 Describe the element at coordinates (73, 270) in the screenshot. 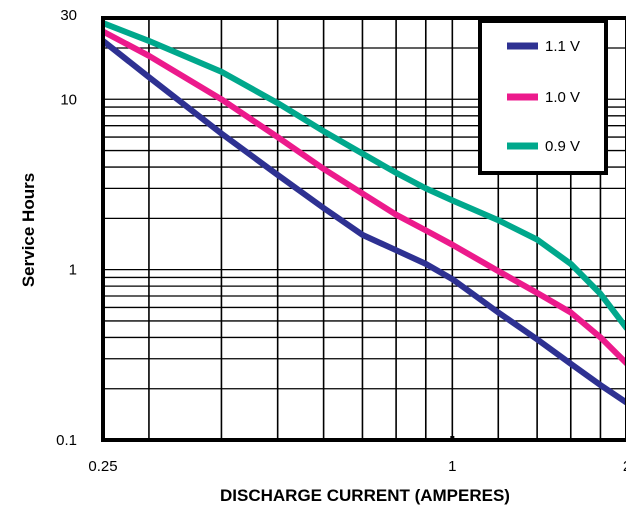

I see `y-tick-label: 1` at that location.